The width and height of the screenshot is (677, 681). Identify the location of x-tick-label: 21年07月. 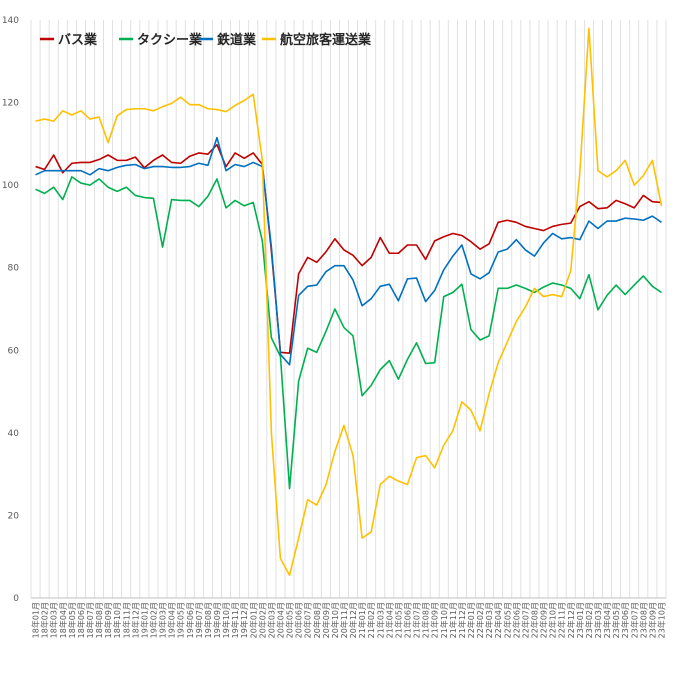
(417, 620).